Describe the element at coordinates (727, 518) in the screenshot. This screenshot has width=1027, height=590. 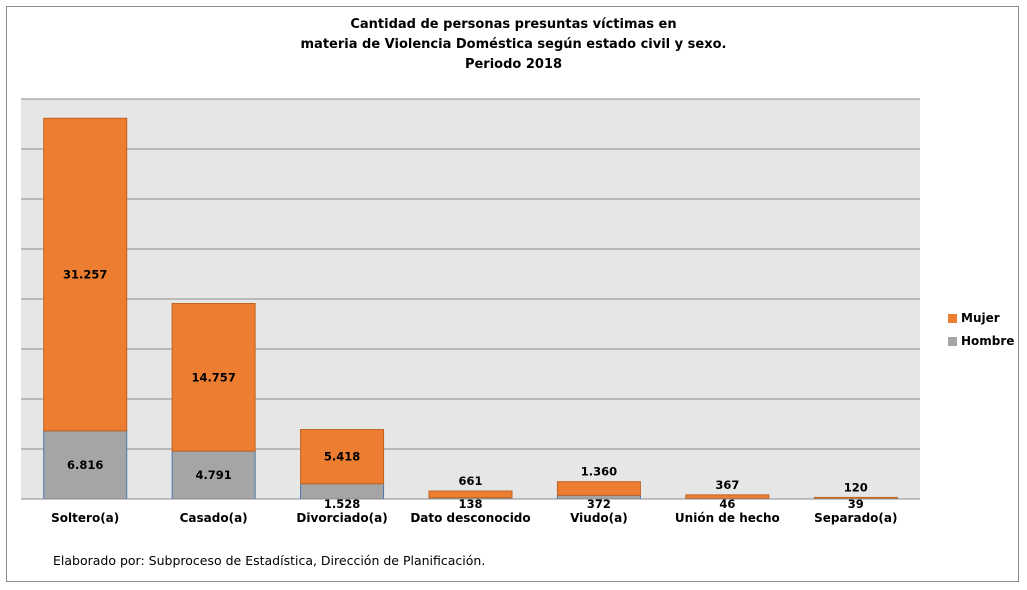
I see `x-tick-label: Unión de hecho` at that location.